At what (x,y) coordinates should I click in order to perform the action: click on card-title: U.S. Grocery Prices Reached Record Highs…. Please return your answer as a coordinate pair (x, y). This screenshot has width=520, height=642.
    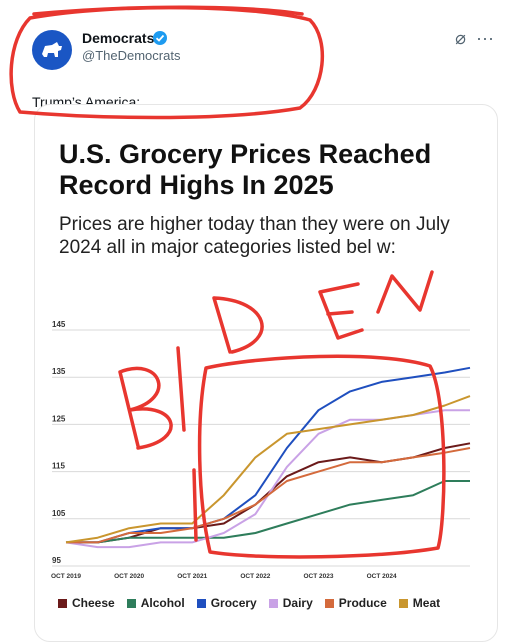
    Looking at the image, I should click on (245, 169).